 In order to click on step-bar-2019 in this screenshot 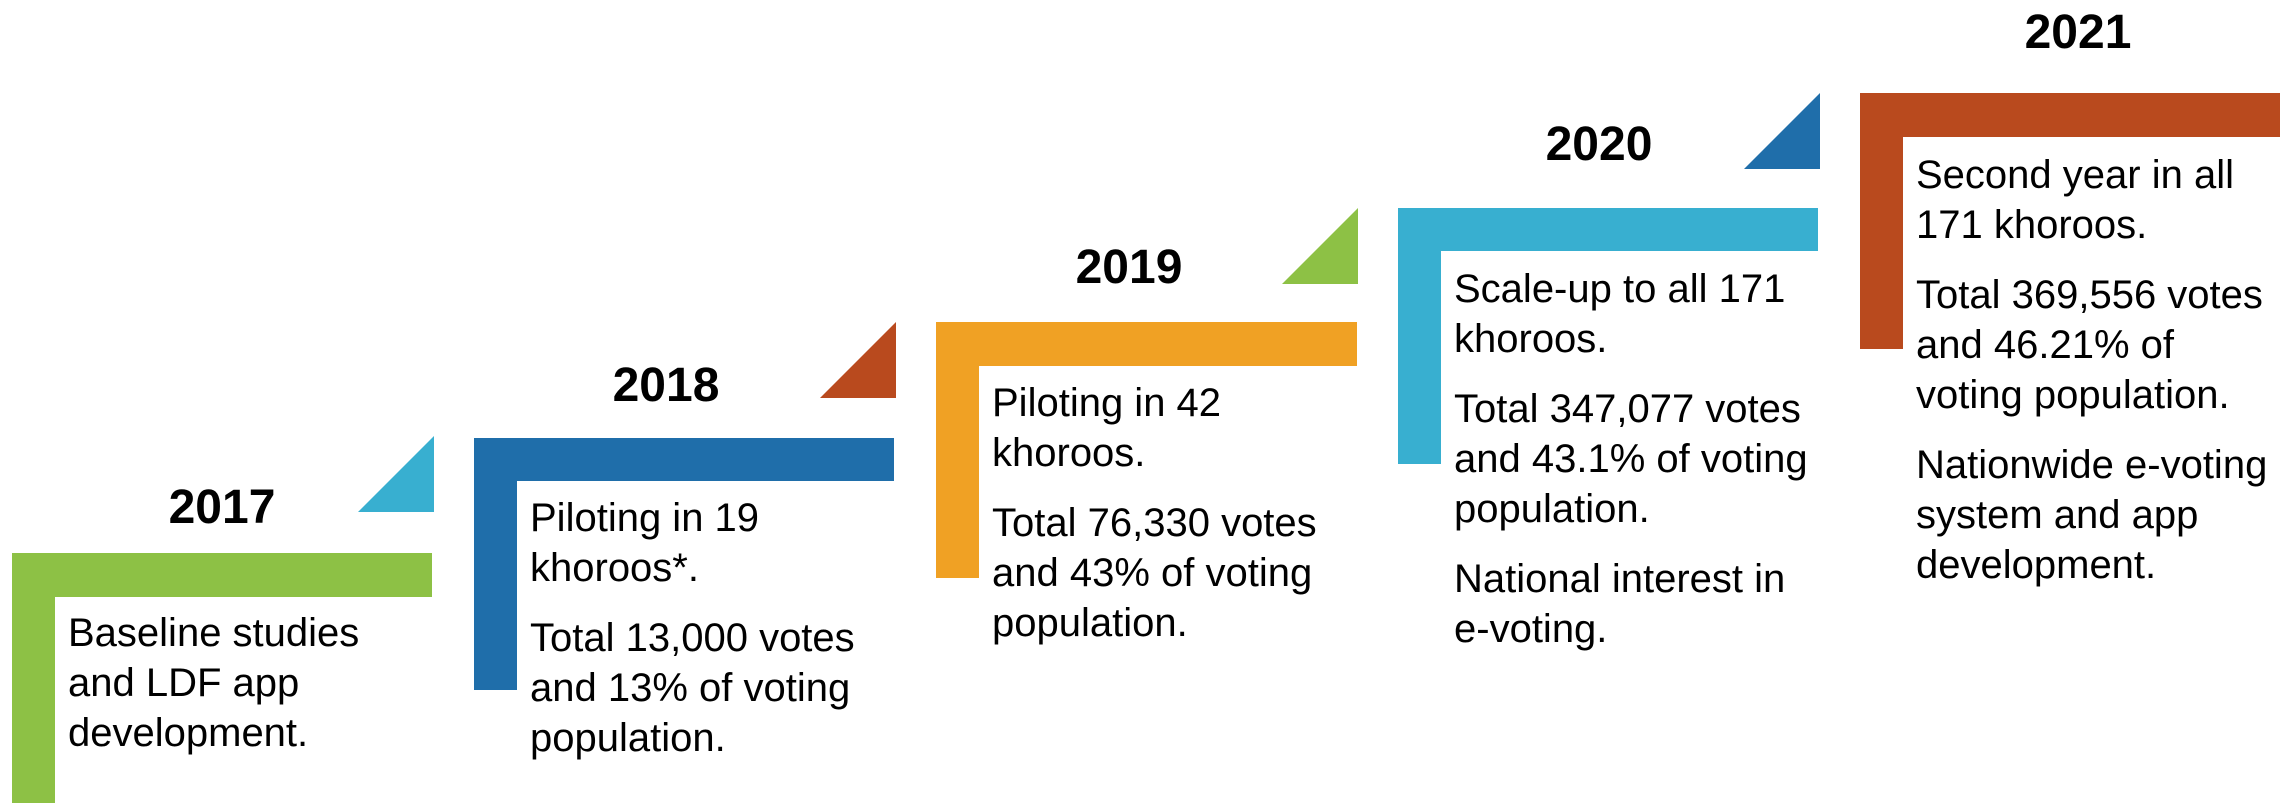, I will do `click(1146, 344)`.